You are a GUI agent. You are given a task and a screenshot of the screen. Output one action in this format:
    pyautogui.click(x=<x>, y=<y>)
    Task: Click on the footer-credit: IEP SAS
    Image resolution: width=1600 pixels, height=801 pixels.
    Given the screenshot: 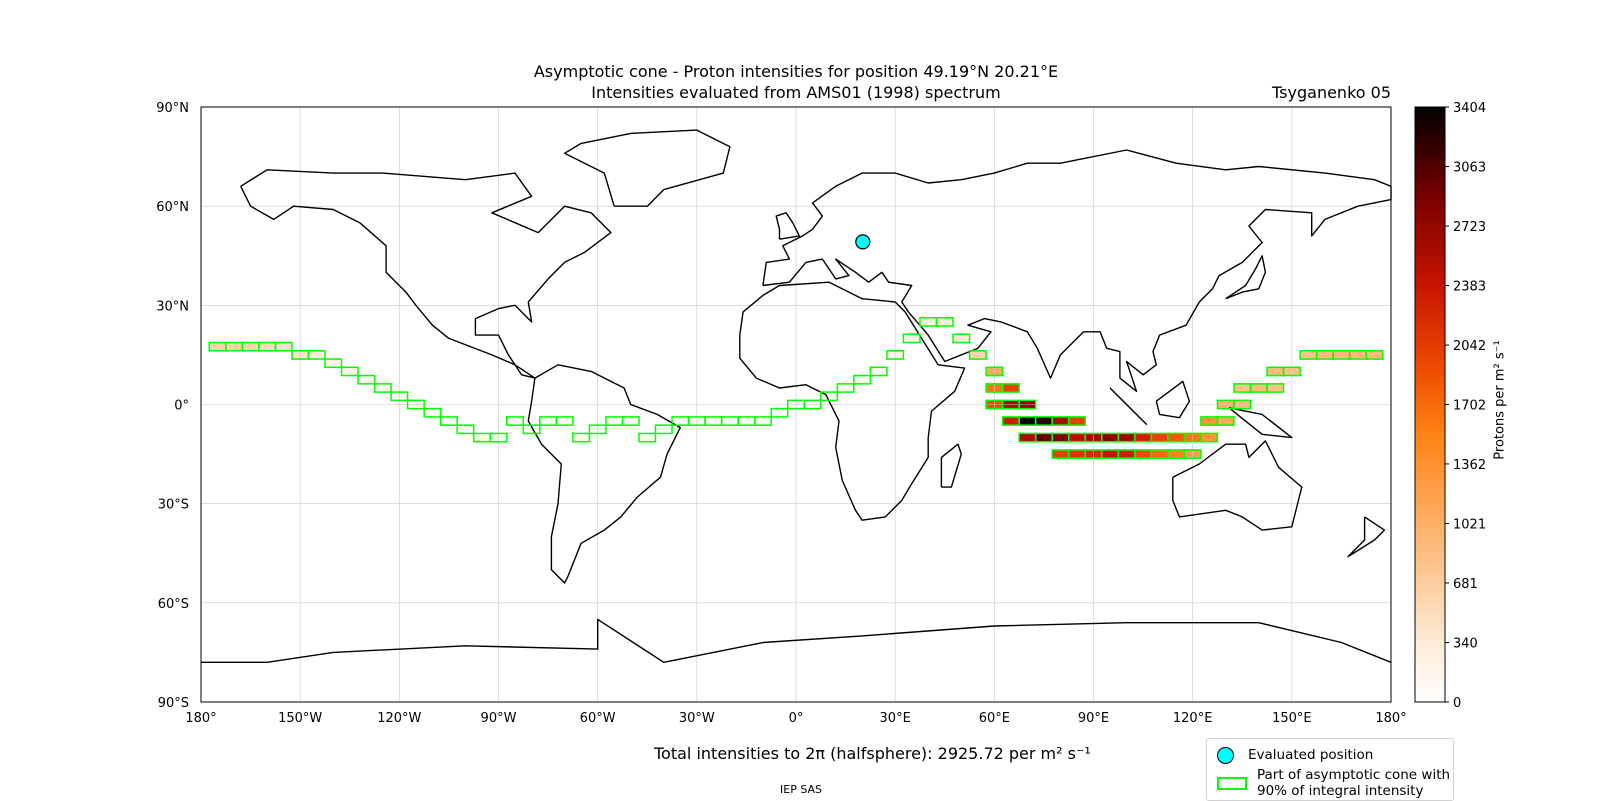 What is the action you would take?
    pyautogui.click(x=801, y=789)
    